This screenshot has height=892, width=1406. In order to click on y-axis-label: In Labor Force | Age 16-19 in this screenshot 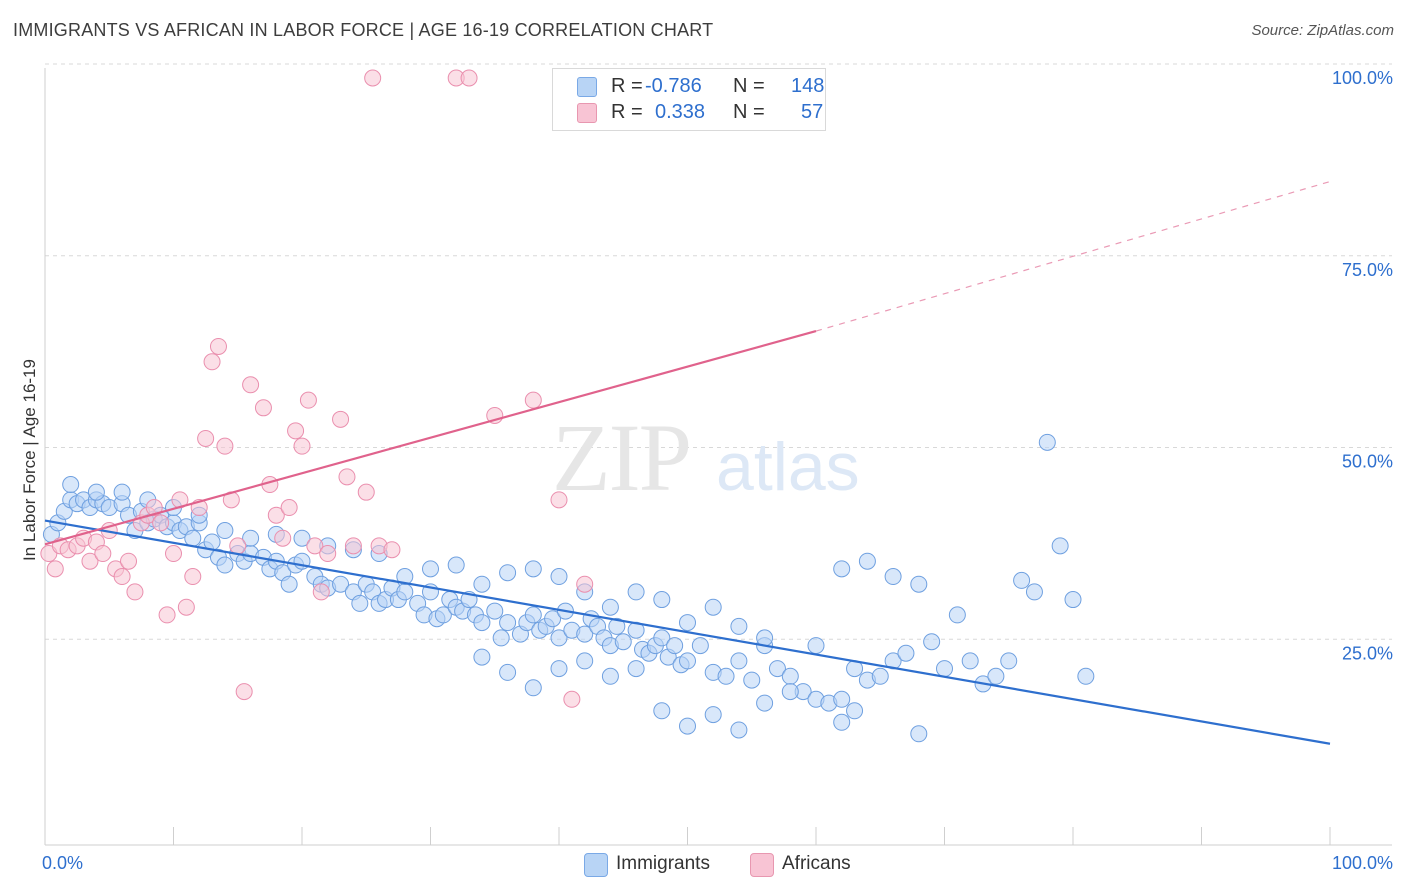, I will do `click(29, 460)`.